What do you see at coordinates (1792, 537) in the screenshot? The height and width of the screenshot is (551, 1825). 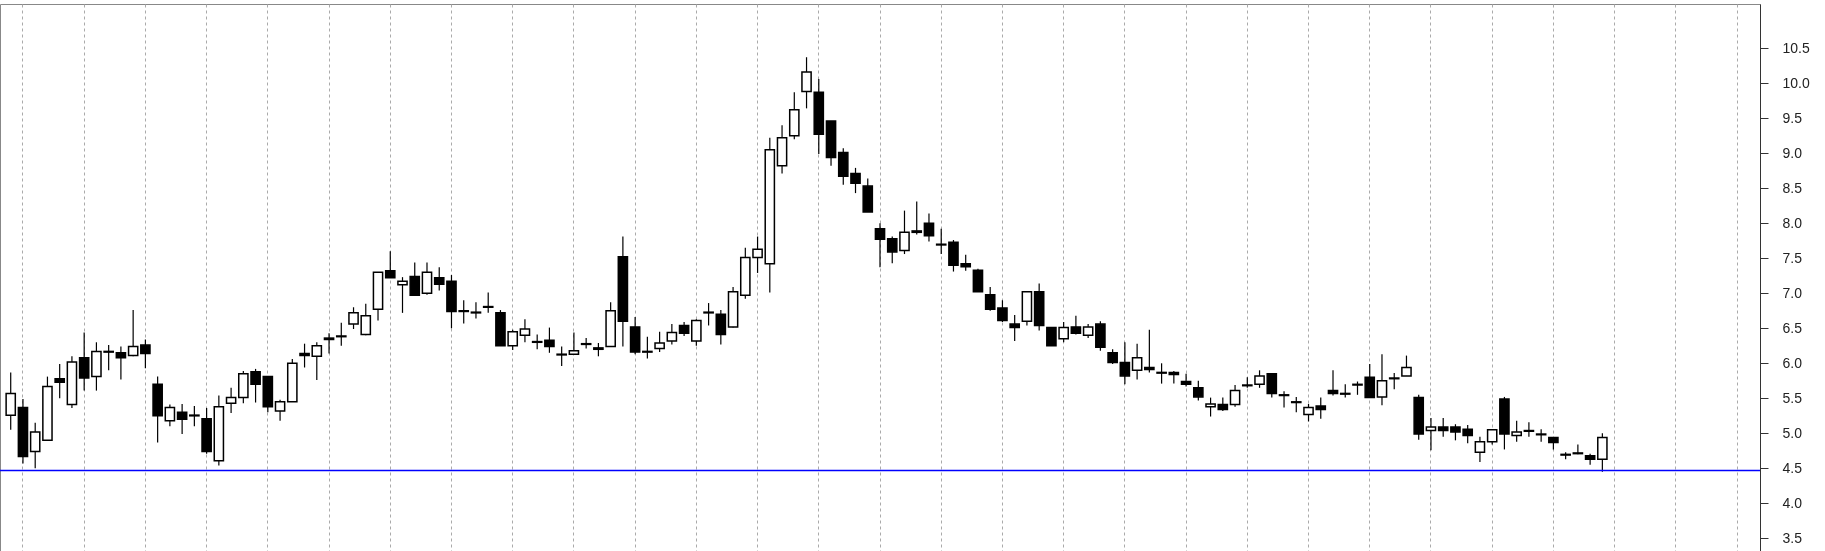 I see `y-tick-label: 3.5` at bounding box center [1792, 537].